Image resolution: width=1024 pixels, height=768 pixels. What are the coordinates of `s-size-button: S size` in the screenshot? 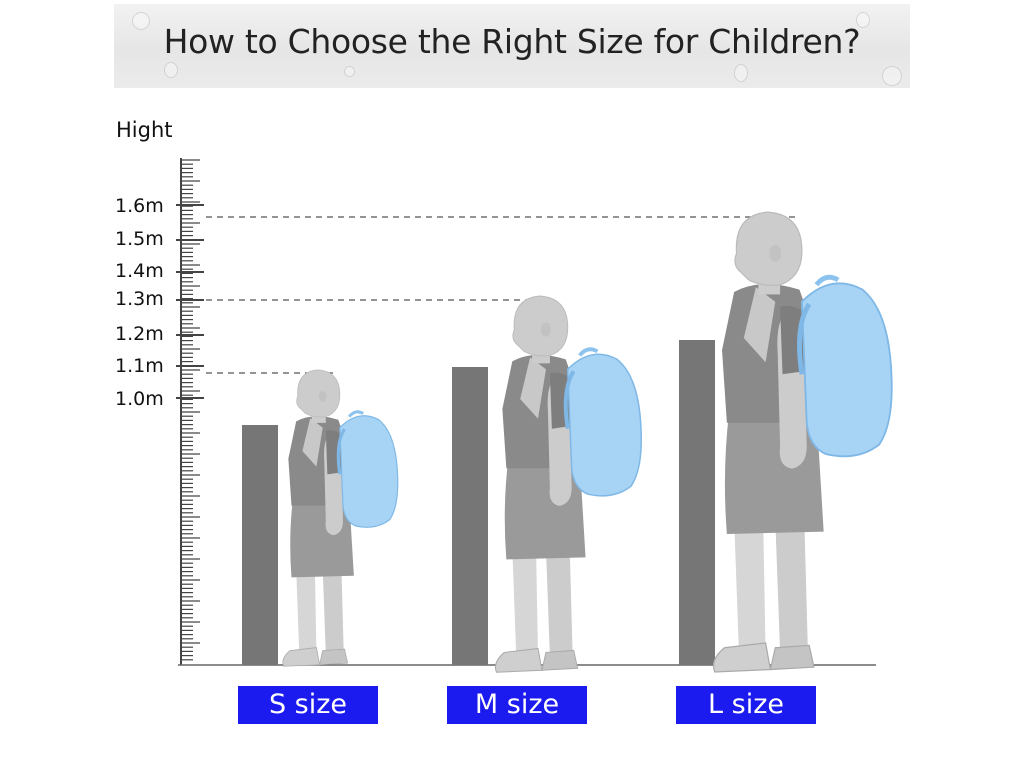 It's located at (308, 705).